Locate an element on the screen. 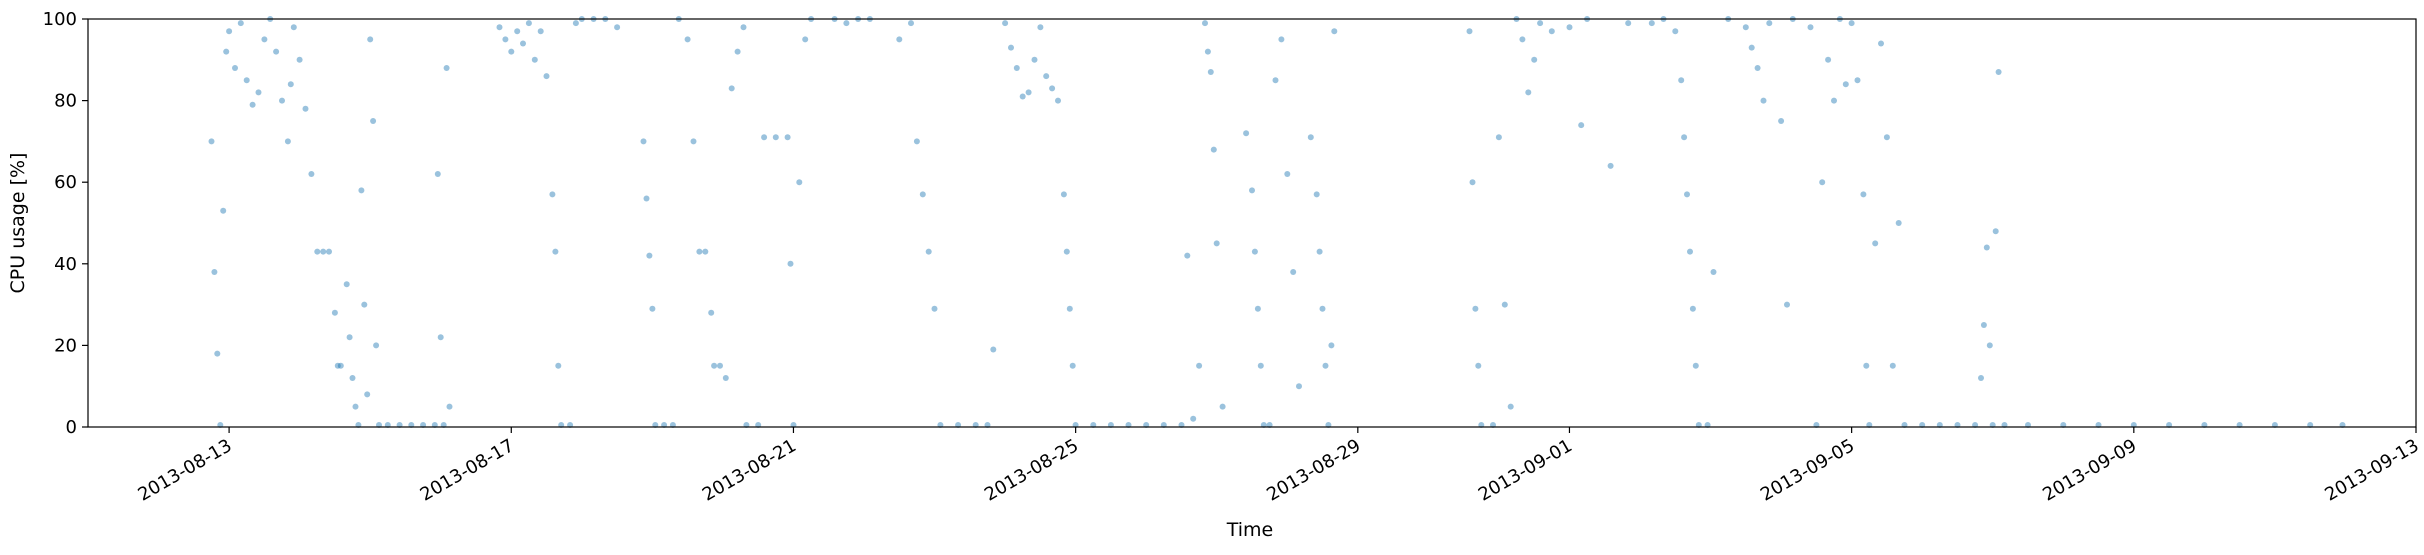 The image size is (2424, 555). x-tick-label: 2013-09-01 is located at coordinates (1525, 470).